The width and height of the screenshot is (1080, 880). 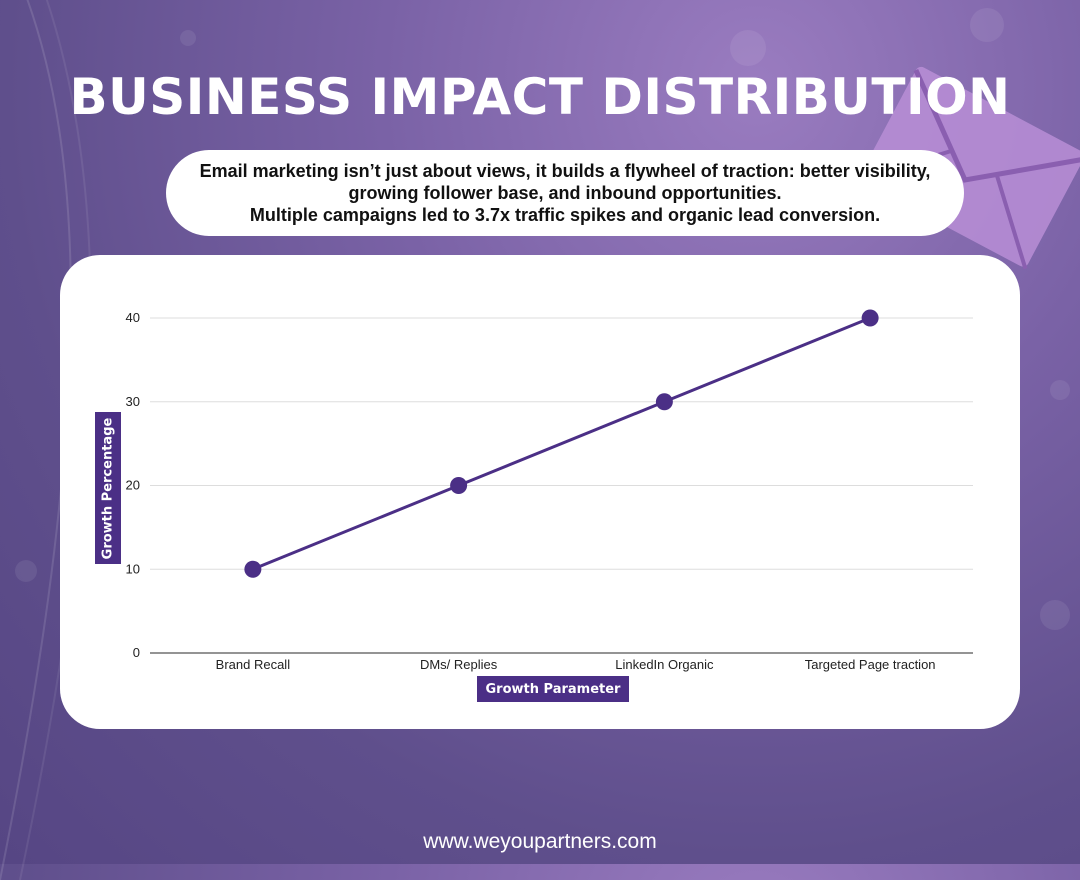 What do you see at coordinates (664, 664) in the screenshot?
I see `x-tick-label: LinkedIn Organic` at bounding box center [664, 664].